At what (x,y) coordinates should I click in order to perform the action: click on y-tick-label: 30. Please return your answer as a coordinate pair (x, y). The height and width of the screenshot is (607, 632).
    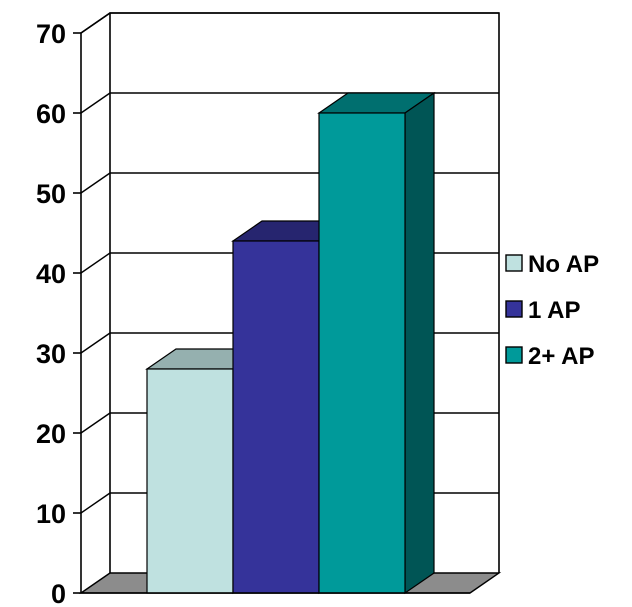
    Looking at the image, I should click on (51, 354).